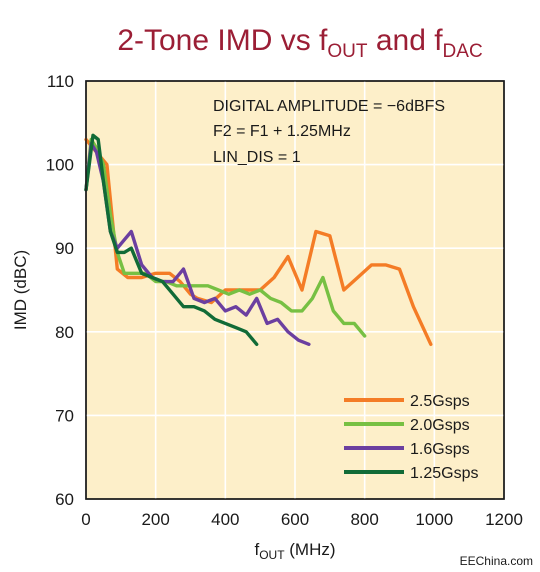 The height and width of the screenshot is (572, 540). Describe the element at coordinates (257, 157) in the screenshot. I see `annotation-lin-dis: LIN_DIS = 1` at that location.